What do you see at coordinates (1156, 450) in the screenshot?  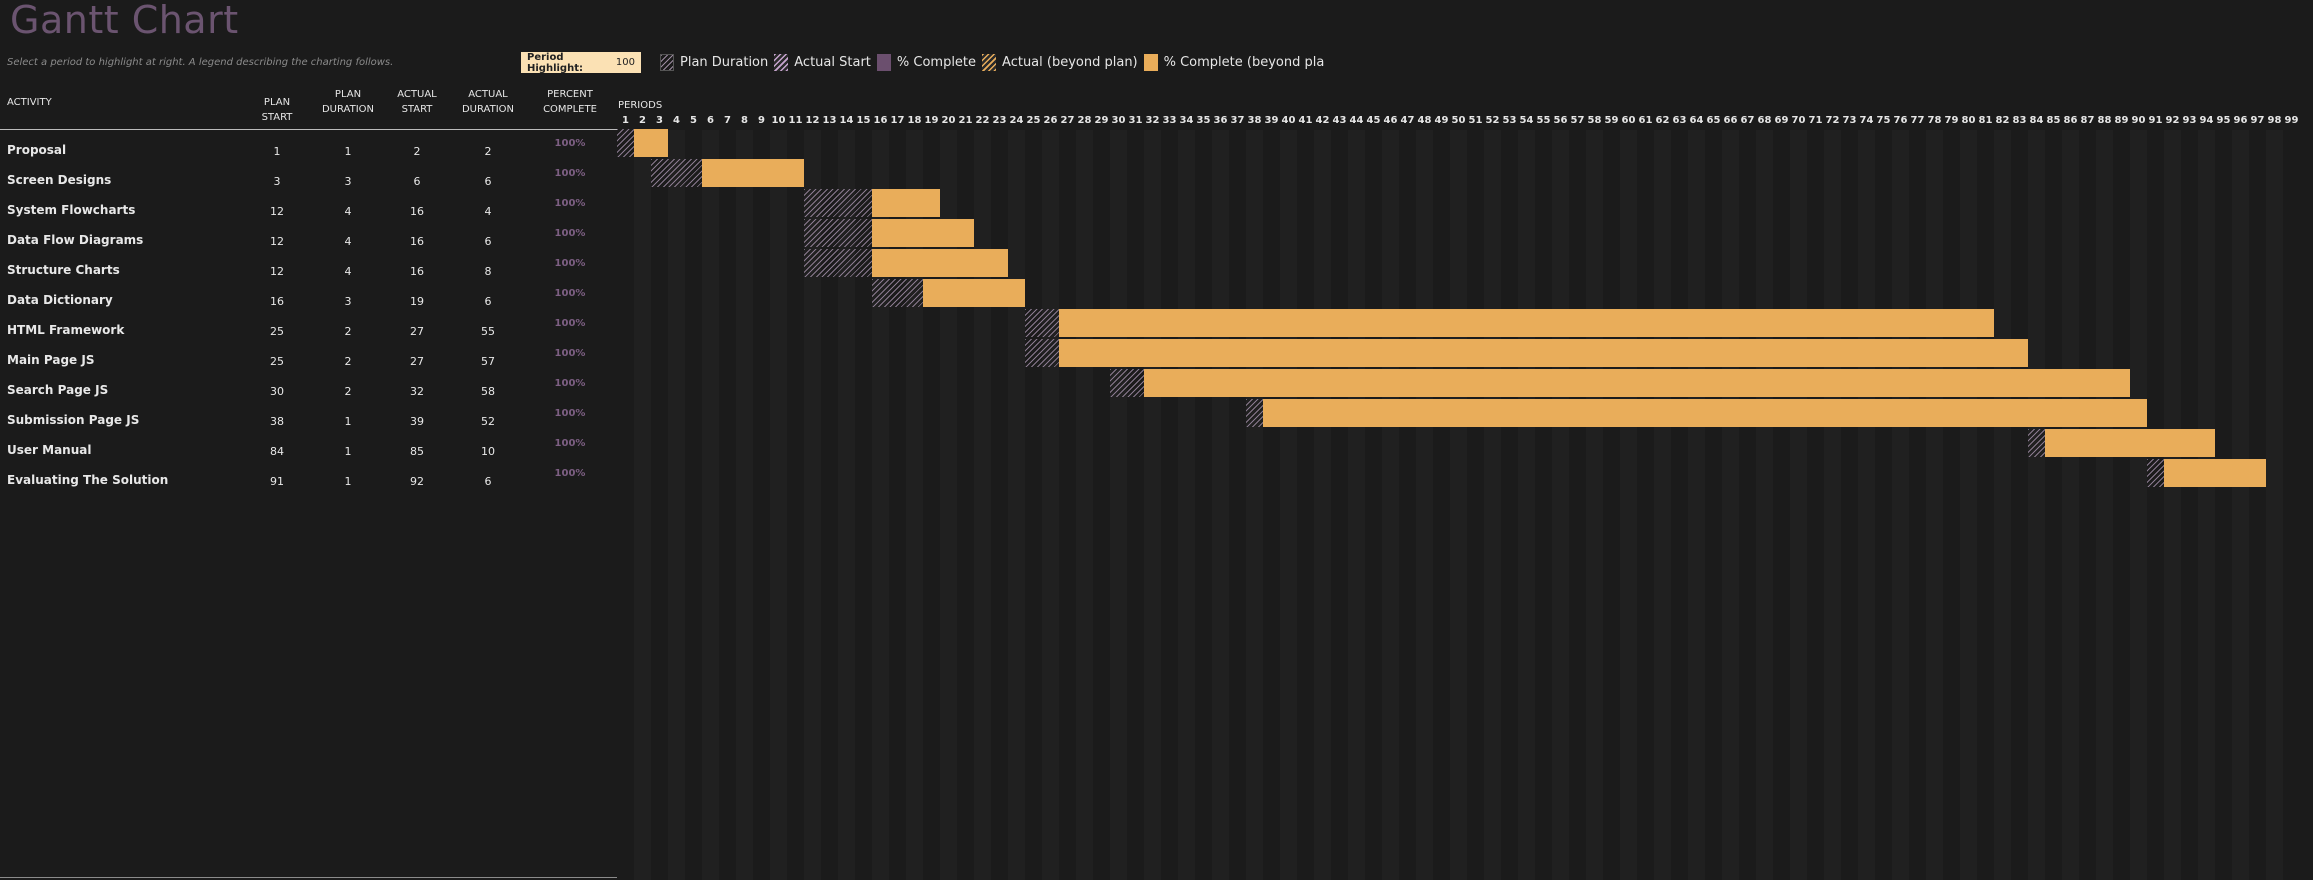 I see `table-row: User Manual 84 1 85 10 100%` at bounding box center [1156, 450].